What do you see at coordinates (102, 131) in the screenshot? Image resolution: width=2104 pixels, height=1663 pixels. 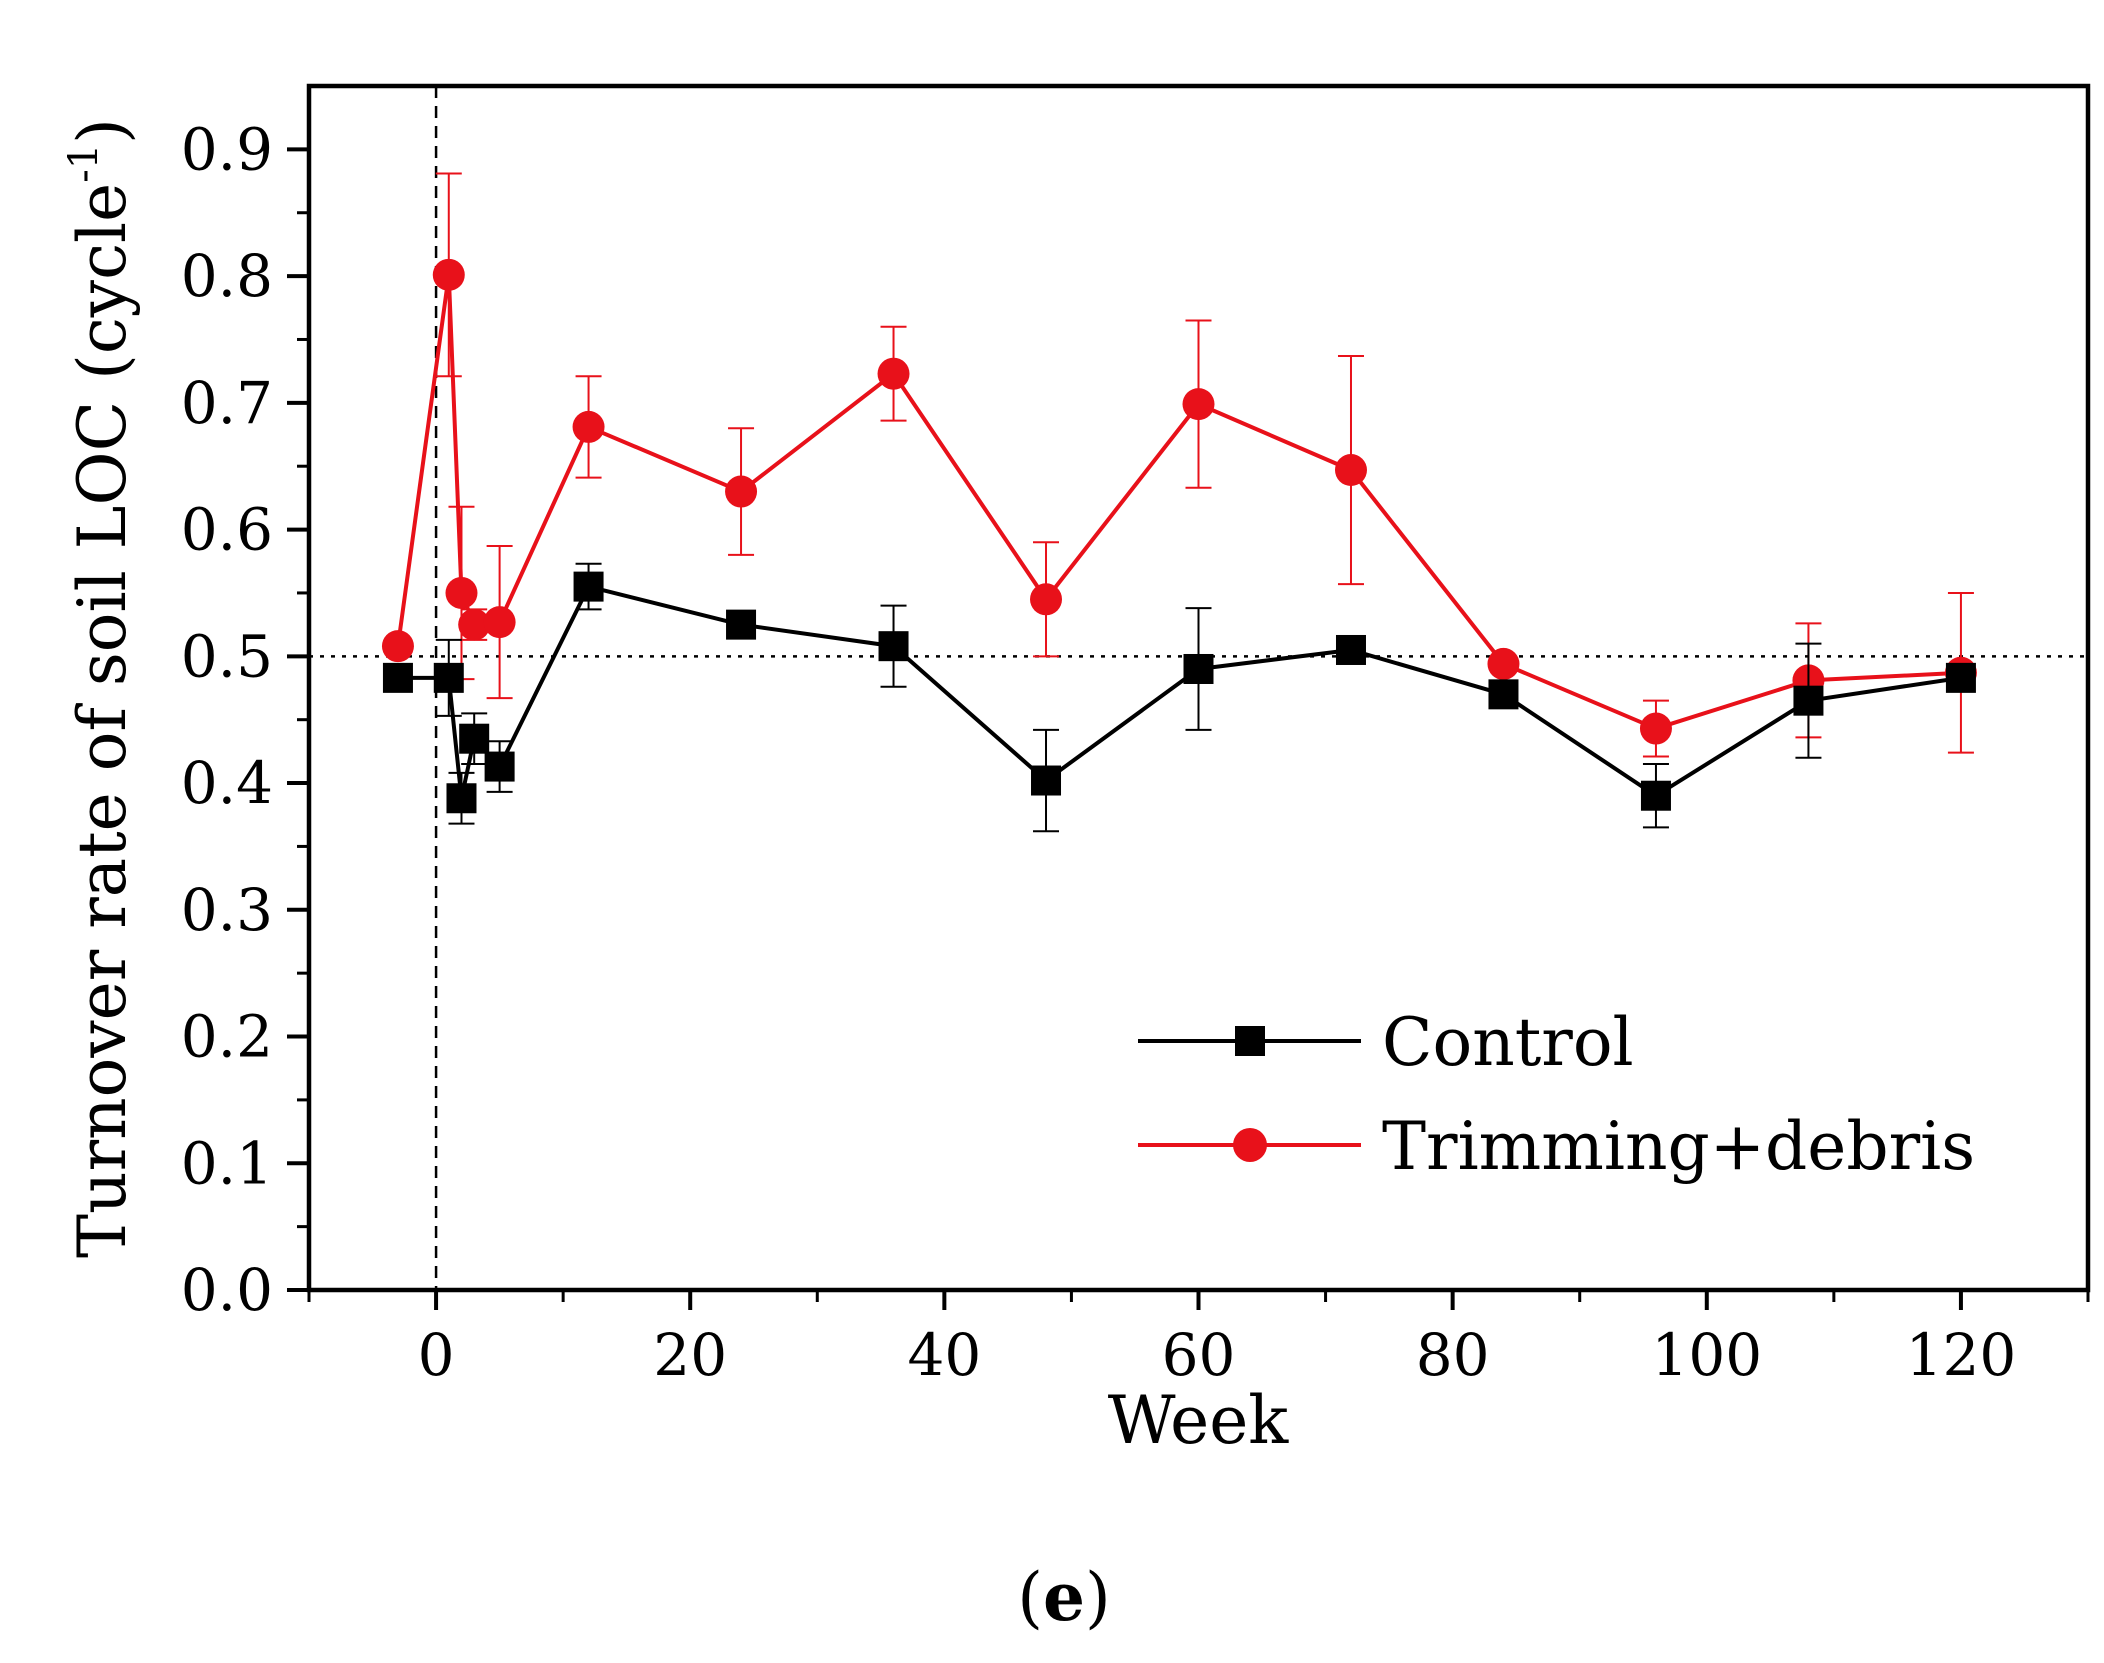 I see `y-axis-title-close: )` at bounding box center [102, 131].